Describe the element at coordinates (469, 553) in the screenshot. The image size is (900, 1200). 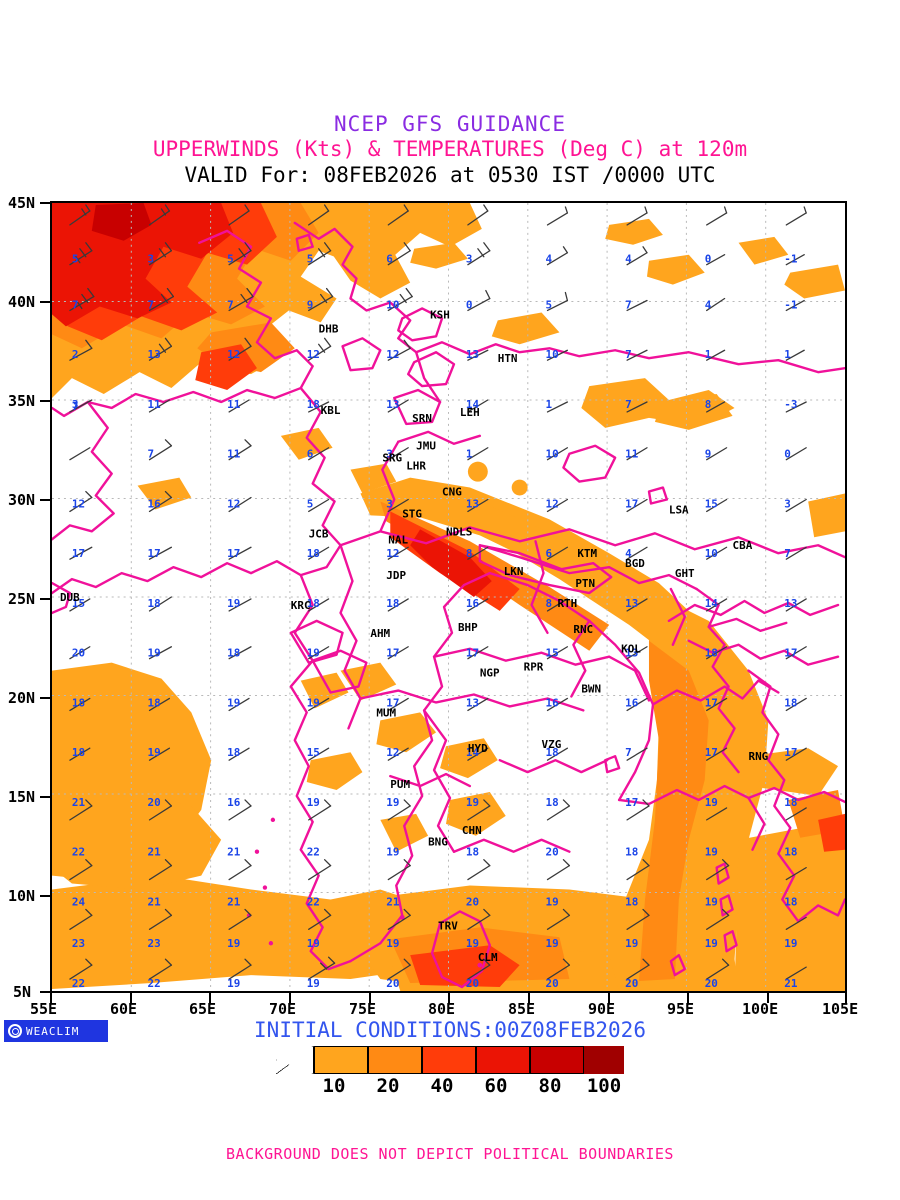
I see `svg-text: 8` at that location.